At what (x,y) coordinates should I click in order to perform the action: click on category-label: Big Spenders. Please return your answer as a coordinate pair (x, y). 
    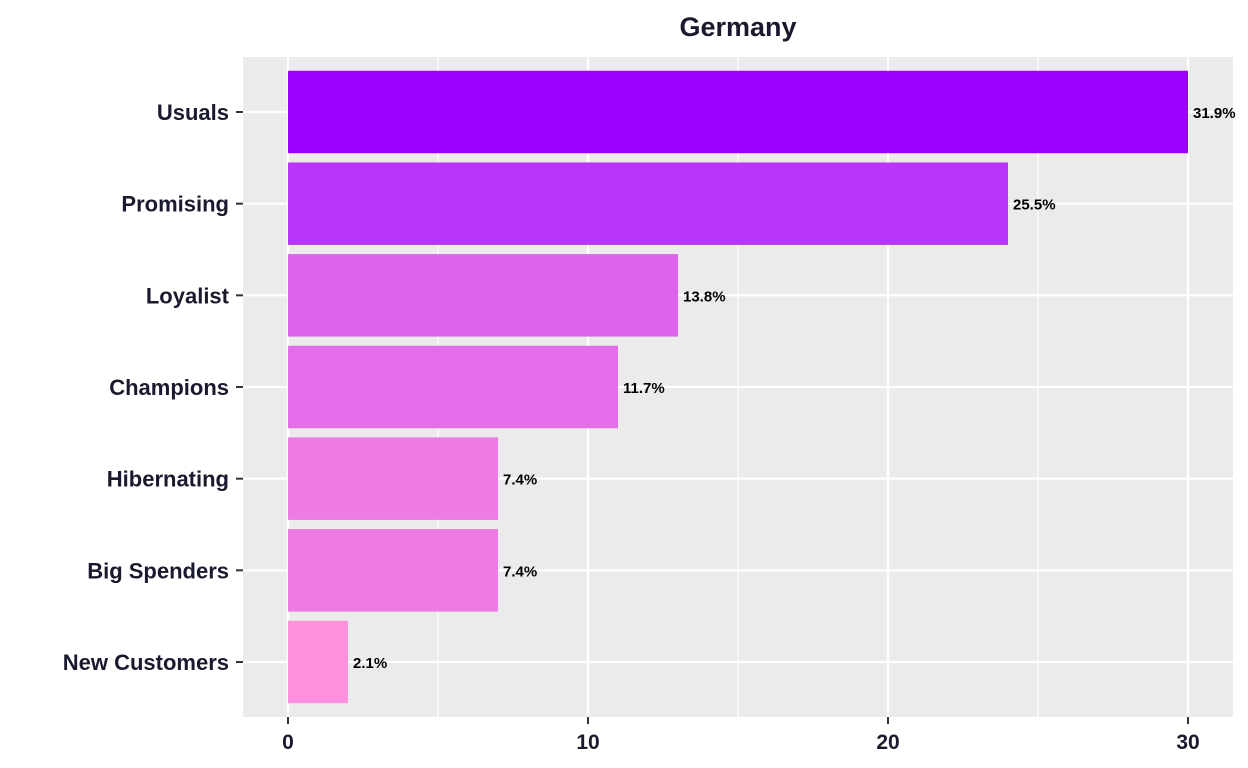
    Looking at the image, I should click on (158, 570).